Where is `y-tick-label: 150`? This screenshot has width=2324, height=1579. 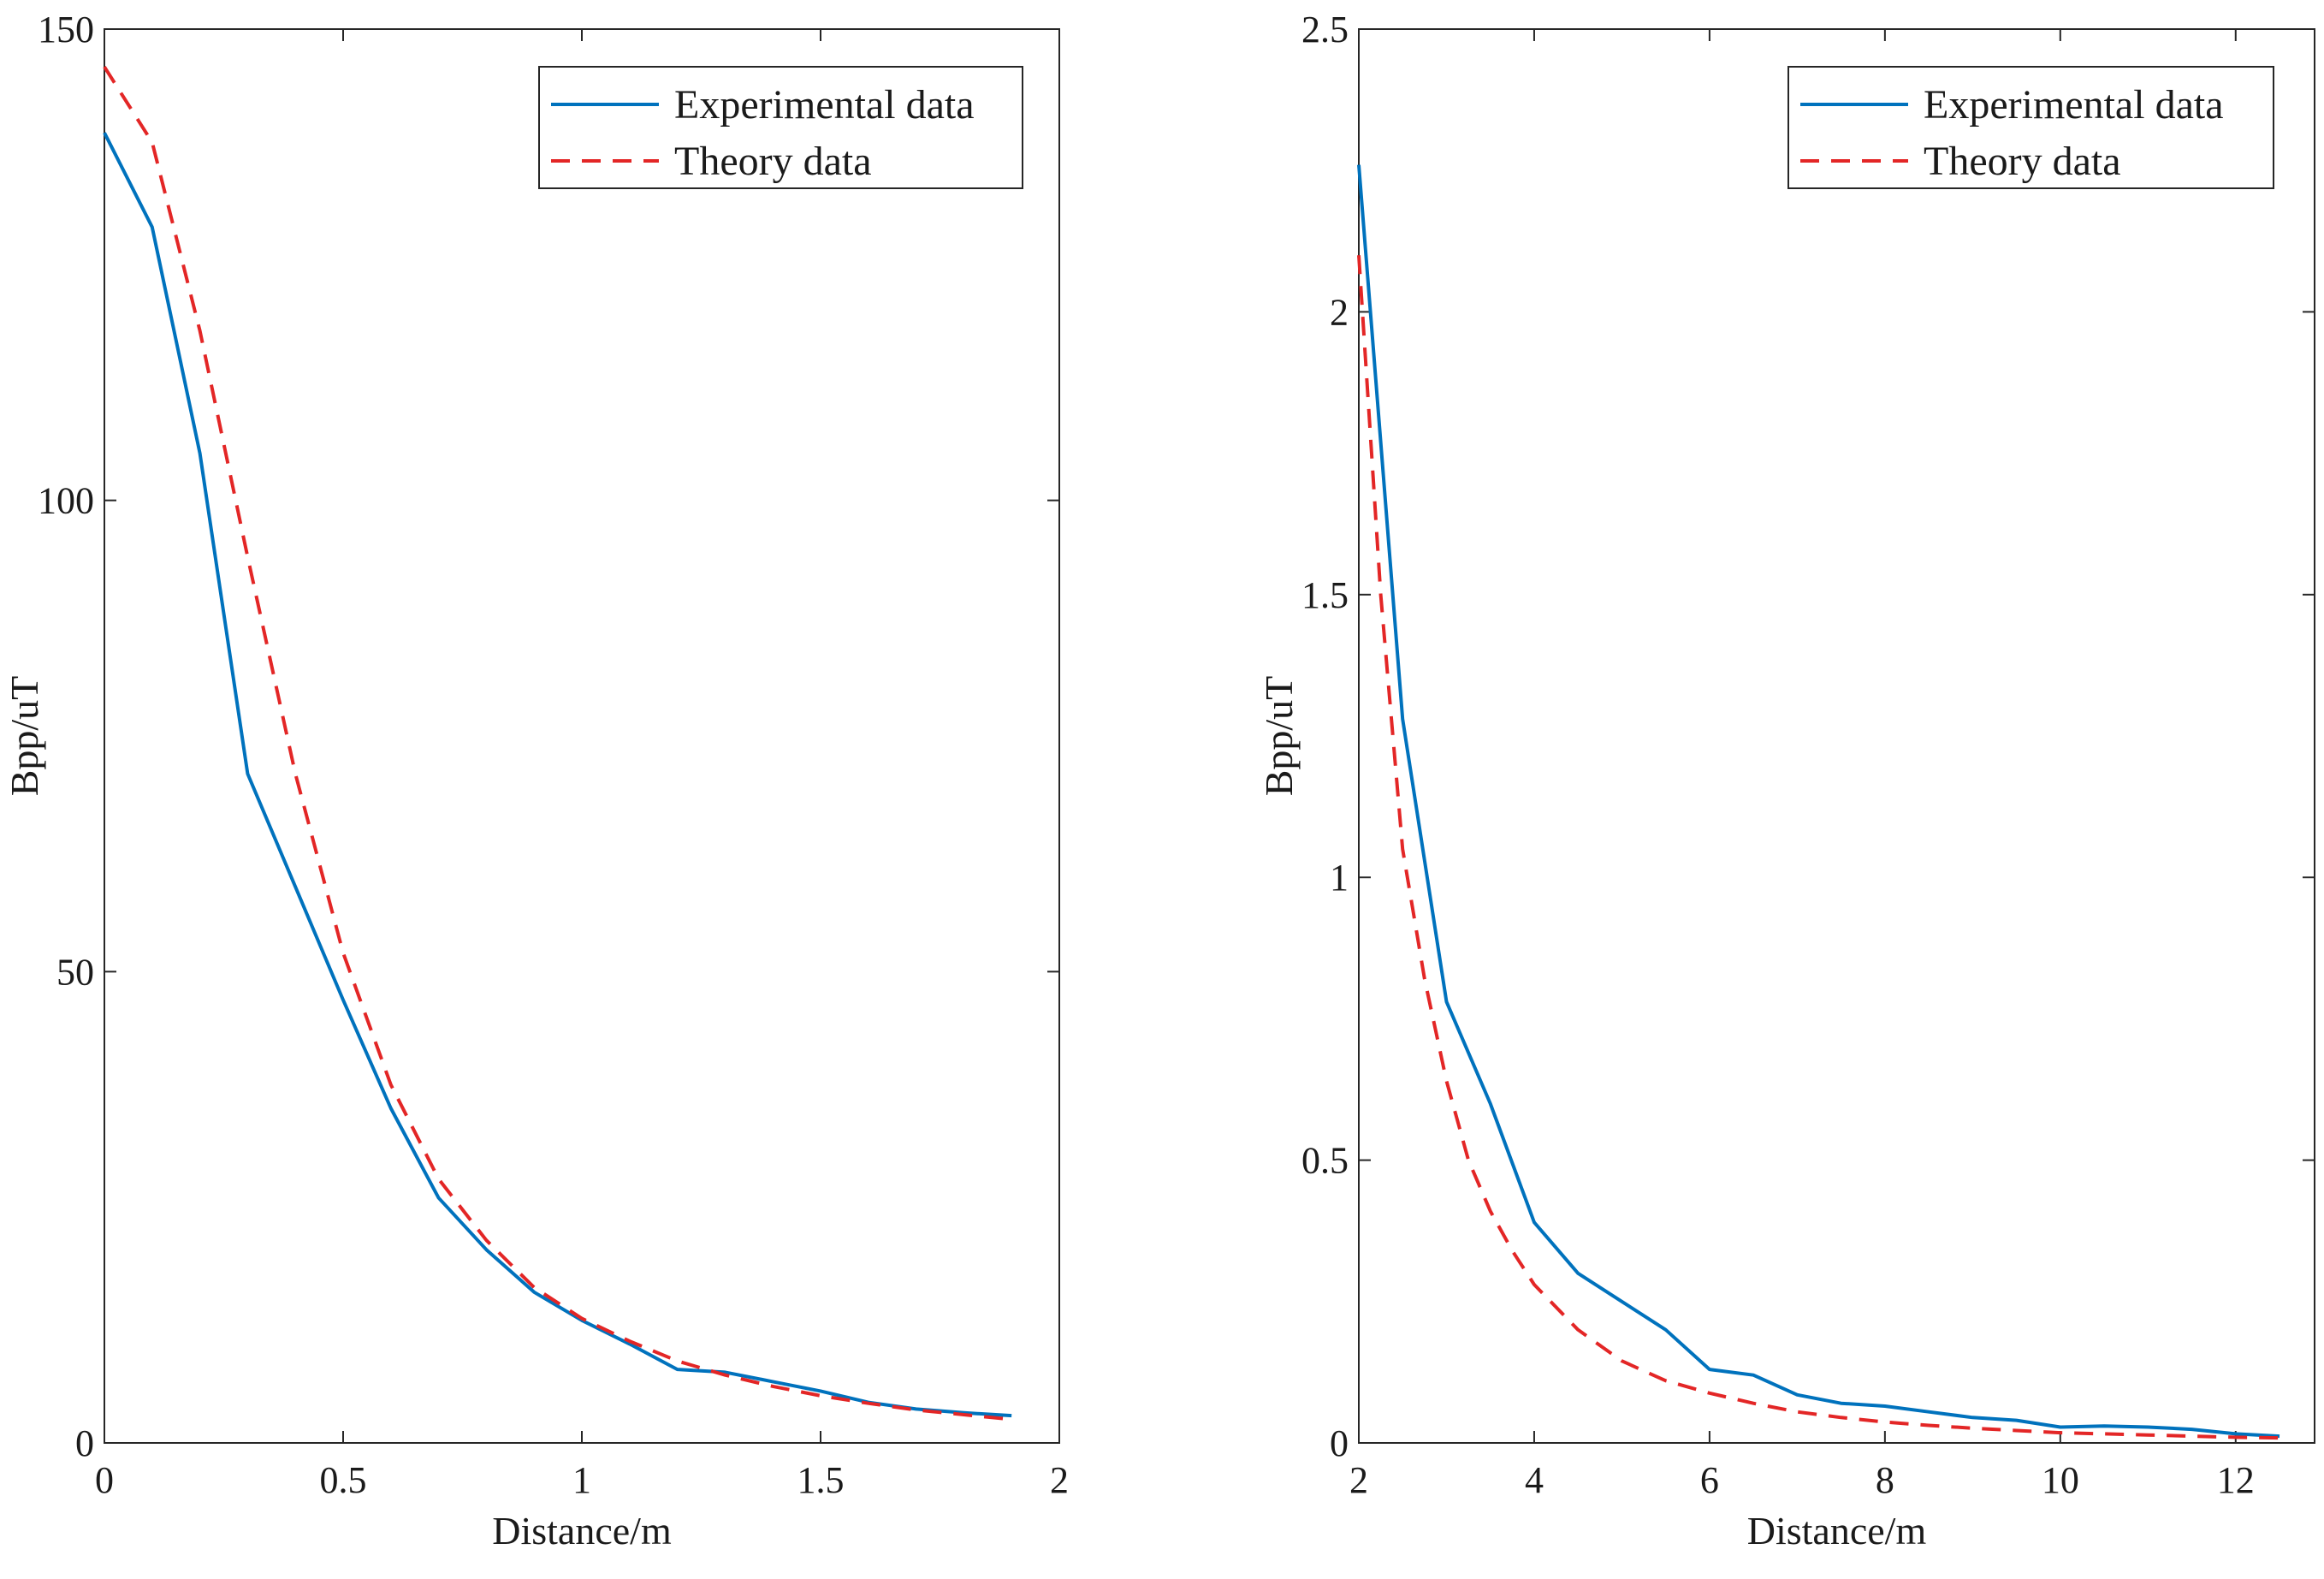 y-tick-label: 150 is located at coordinates (66, 29).